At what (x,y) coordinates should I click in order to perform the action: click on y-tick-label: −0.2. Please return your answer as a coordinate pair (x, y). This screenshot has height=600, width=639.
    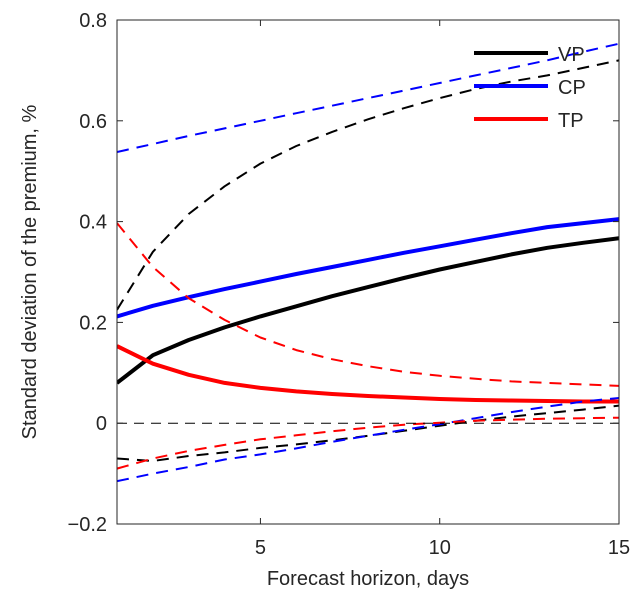
    Looking at the image, I should click on (87, 525).